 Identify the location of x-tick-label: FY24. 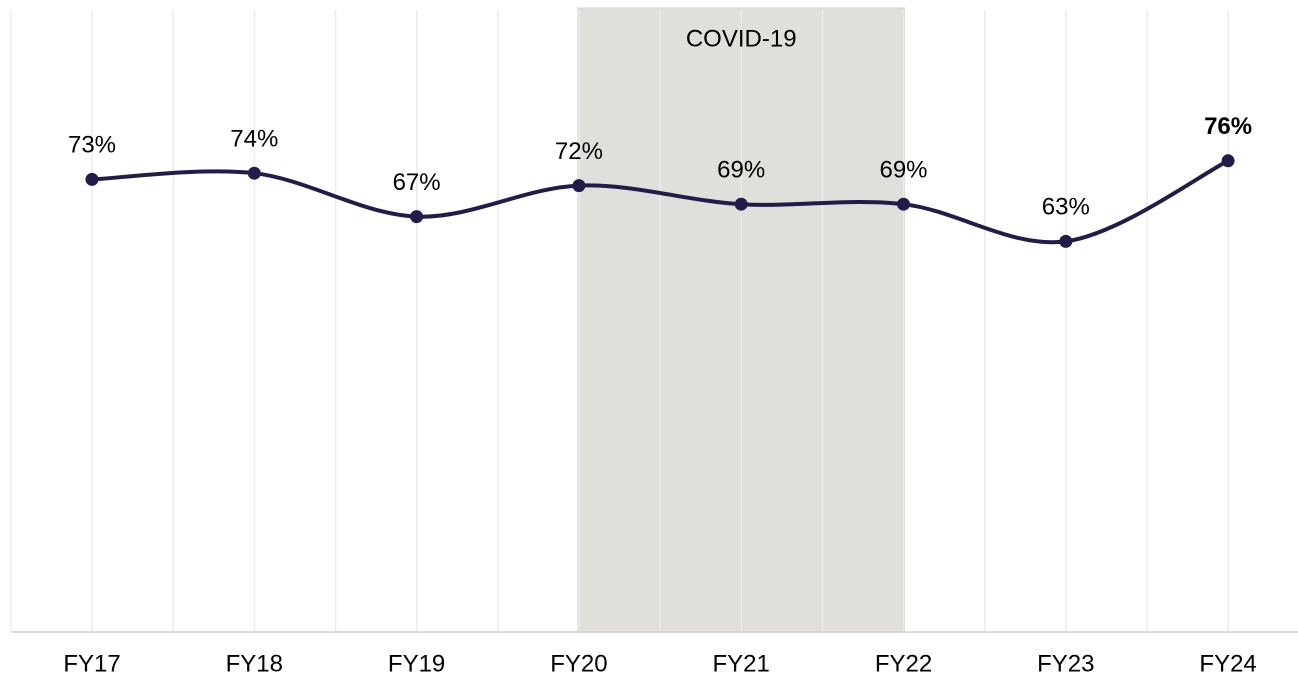
(1227, 663).